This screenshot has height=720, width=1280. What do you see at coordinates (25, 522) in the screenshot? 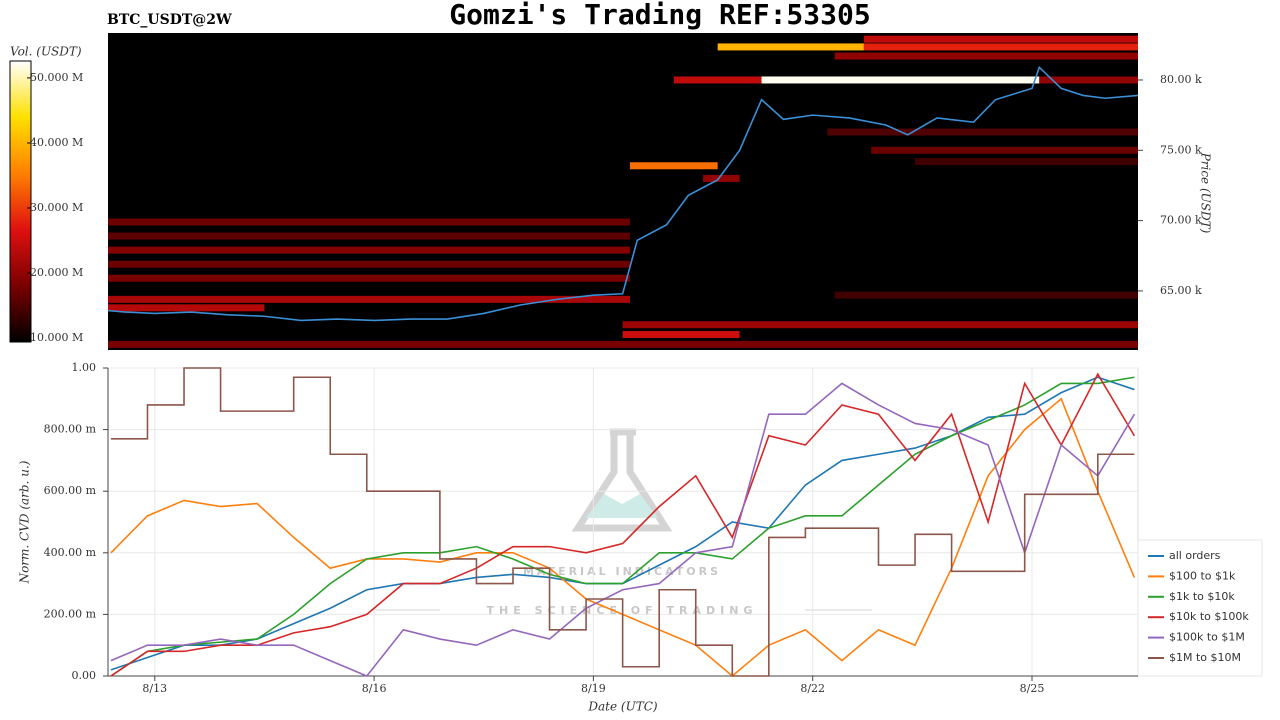
I see `y-axis-label: Norm. CVD (arb. u.)` at bounding box center [25, 522].